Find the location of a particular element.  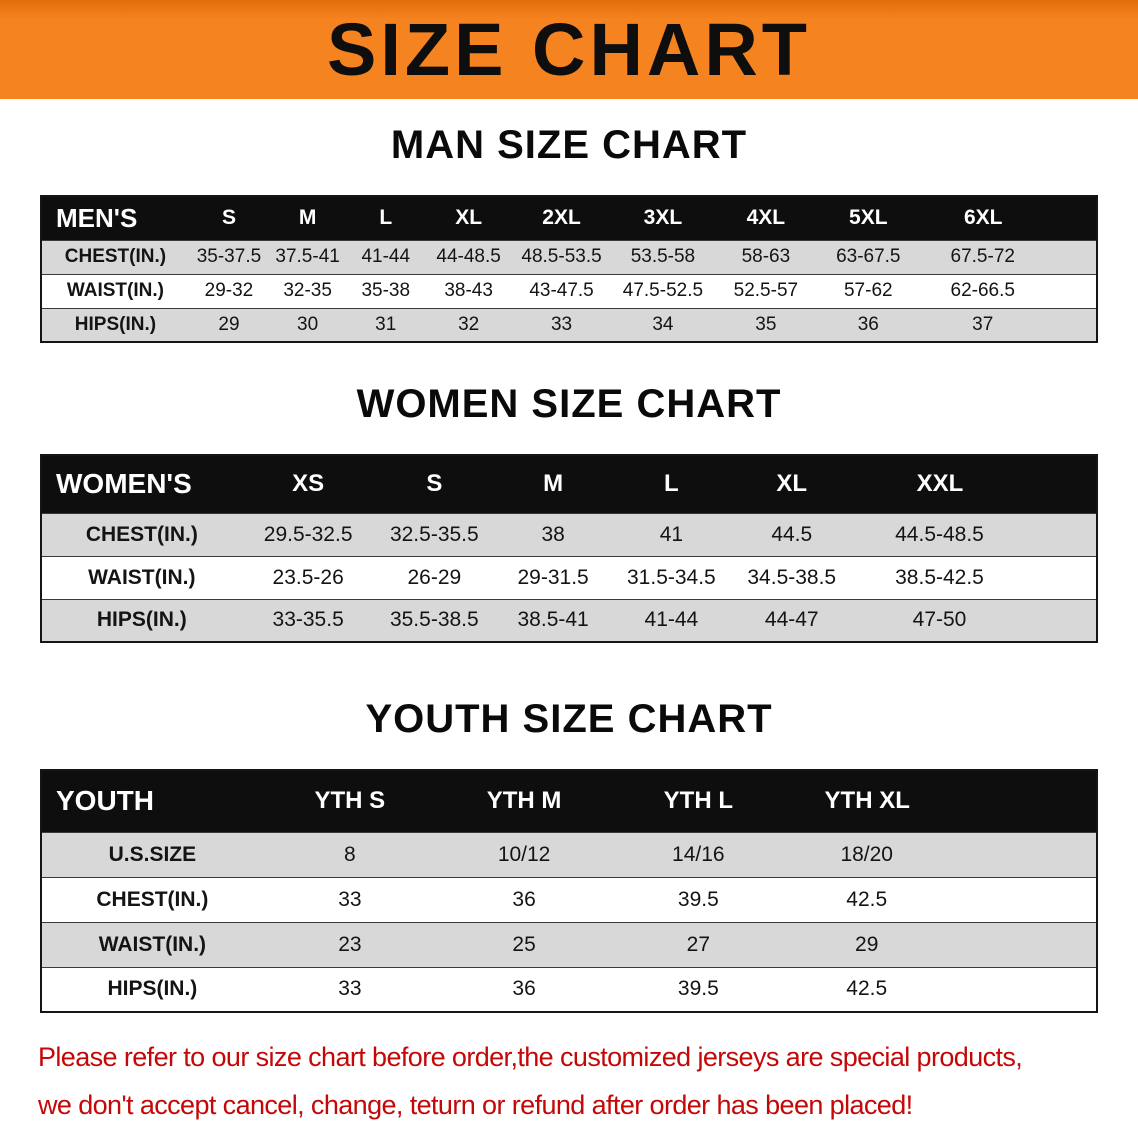

size-value-cell: 30 is located at coordinates (308, 324).